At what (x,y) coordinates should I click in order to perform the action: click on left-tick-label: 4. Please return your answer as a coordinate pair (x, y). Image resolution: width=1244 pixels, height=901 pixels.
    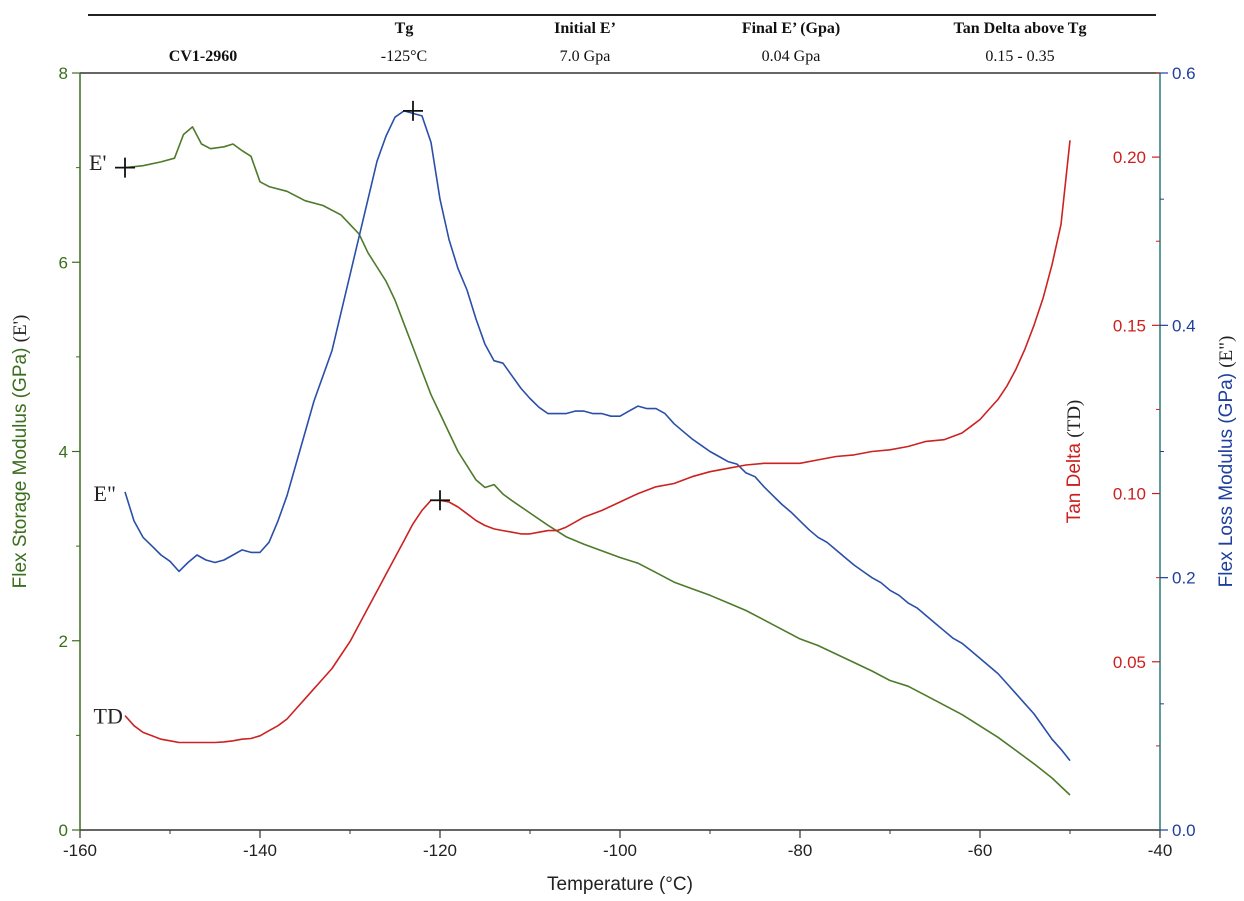
    Looking at the image, I should click on (63, 452).